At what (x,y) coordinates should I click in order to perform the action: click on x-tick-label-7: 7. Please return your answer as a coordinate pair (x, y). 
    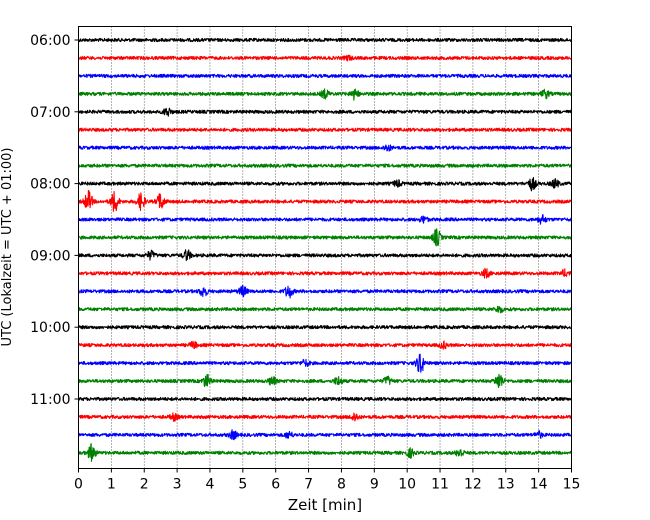
    Looking at the image, I should click on (308, 485).